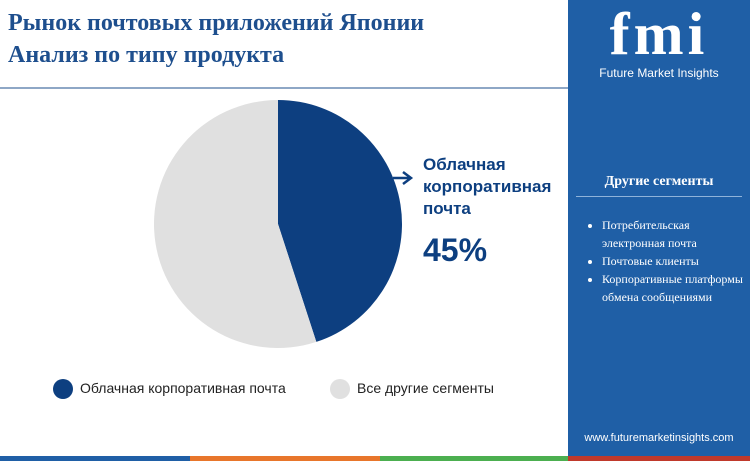  I want to click on chart-title: Рынок почтовых приложений Японии, so click(216, 23).